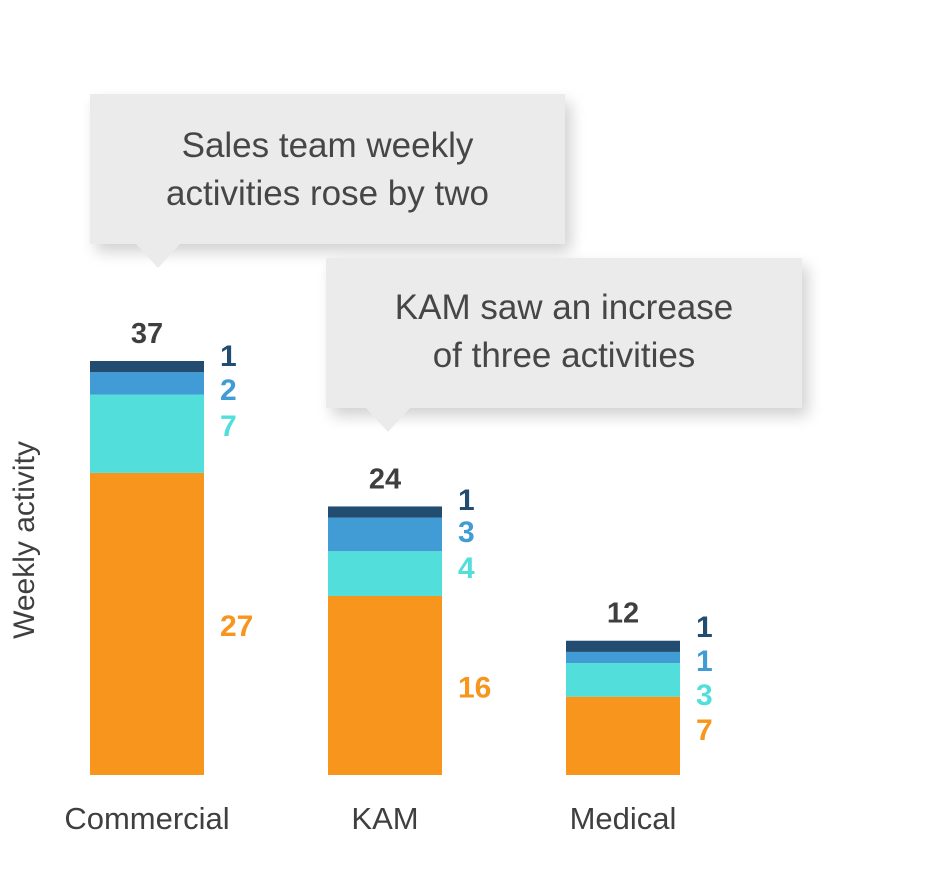 The width and height of the screenshot is (940, 882). I want to click on annotation-commercial: Sales team weekly activities rose by two, so click(327, 181).